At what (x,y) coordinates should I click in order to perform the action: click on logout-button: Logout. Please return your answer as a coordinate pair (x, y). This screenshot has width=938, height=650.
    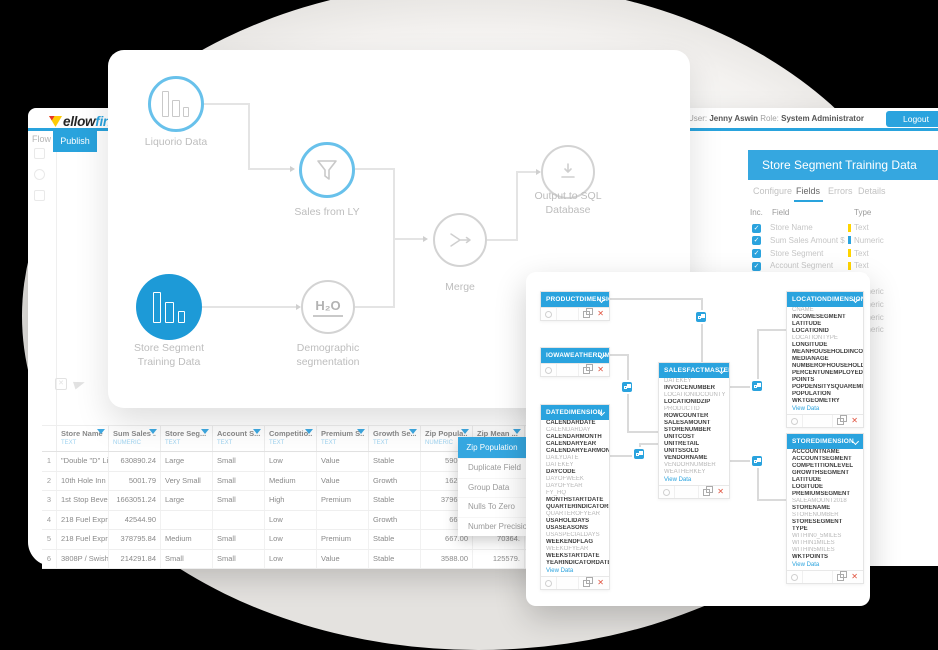
    Looking at the image, I should click on (912, 119).